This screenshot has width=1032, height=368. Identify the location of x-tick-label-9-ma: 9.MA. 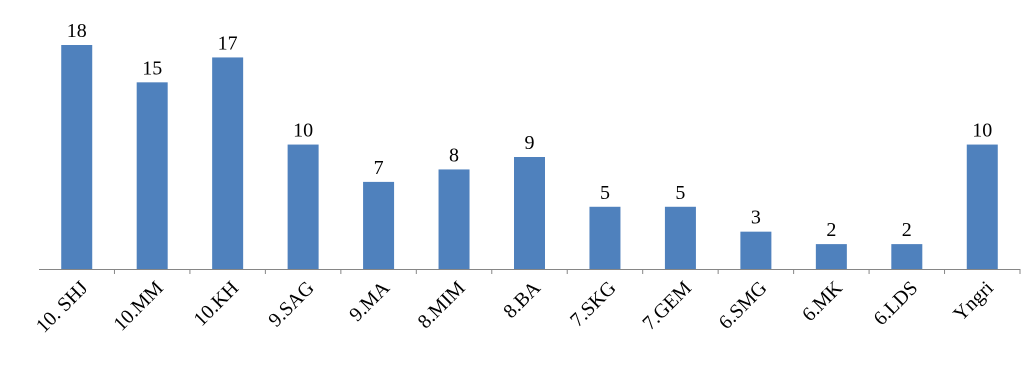
(369, 301).